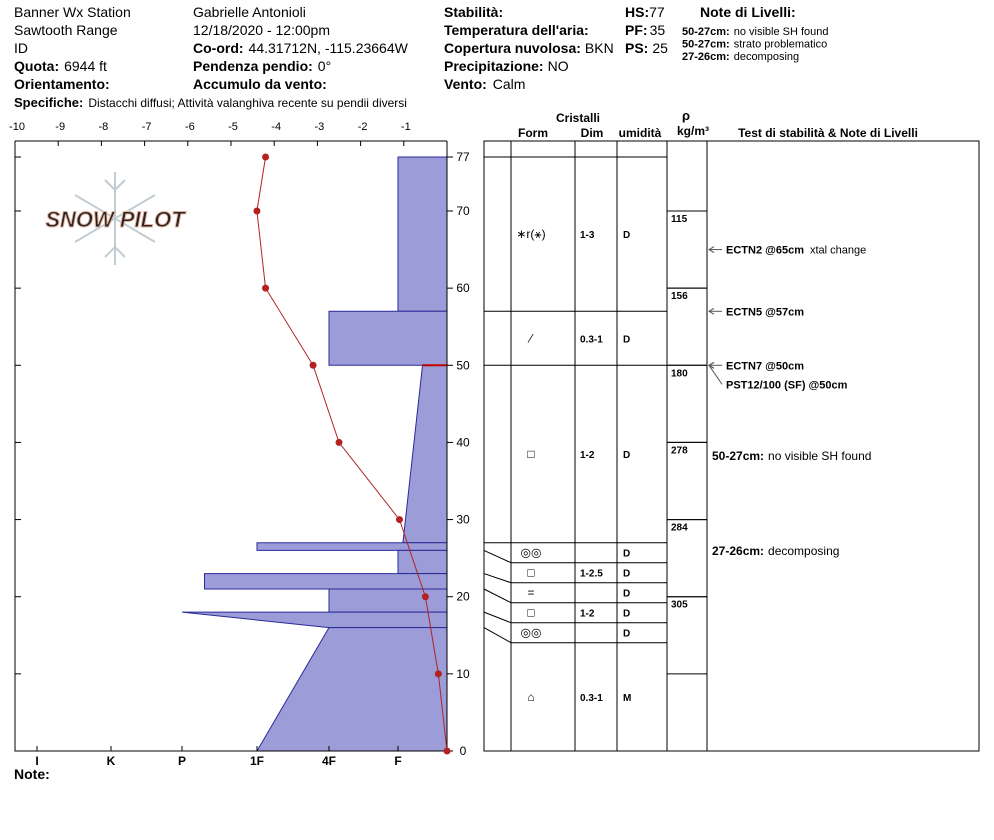 The height and width of the screenshot is (840, 994). I want to click on grain-form: =, so click(530, 593).